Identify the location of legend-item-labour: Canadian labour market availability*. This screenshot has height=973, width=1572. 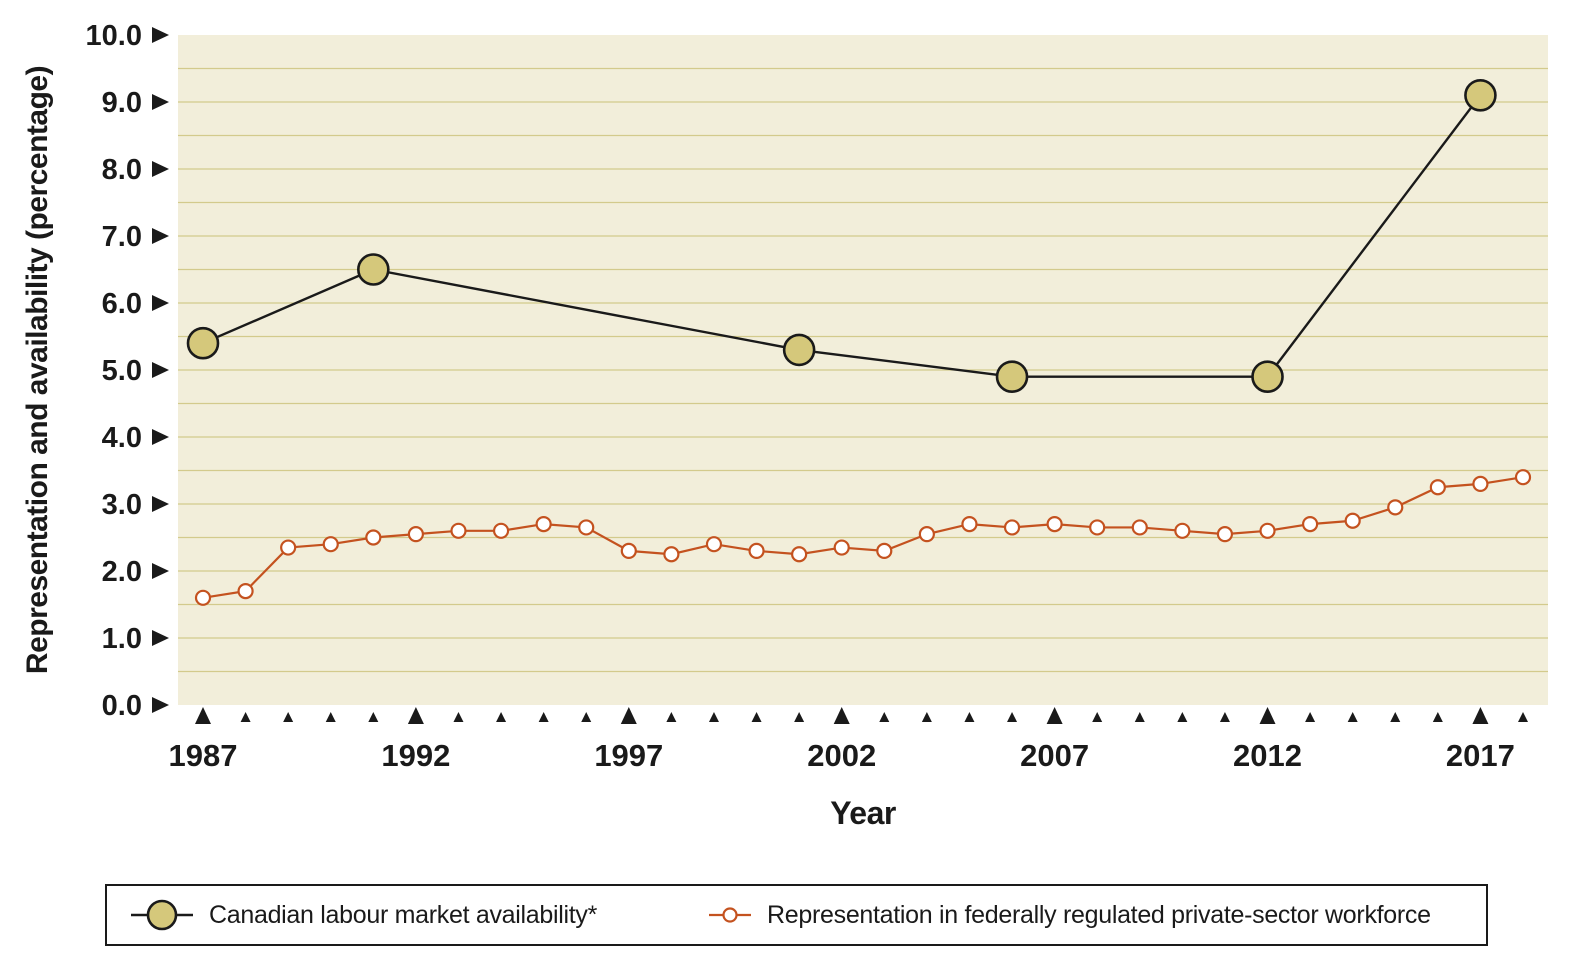
(363, 915).